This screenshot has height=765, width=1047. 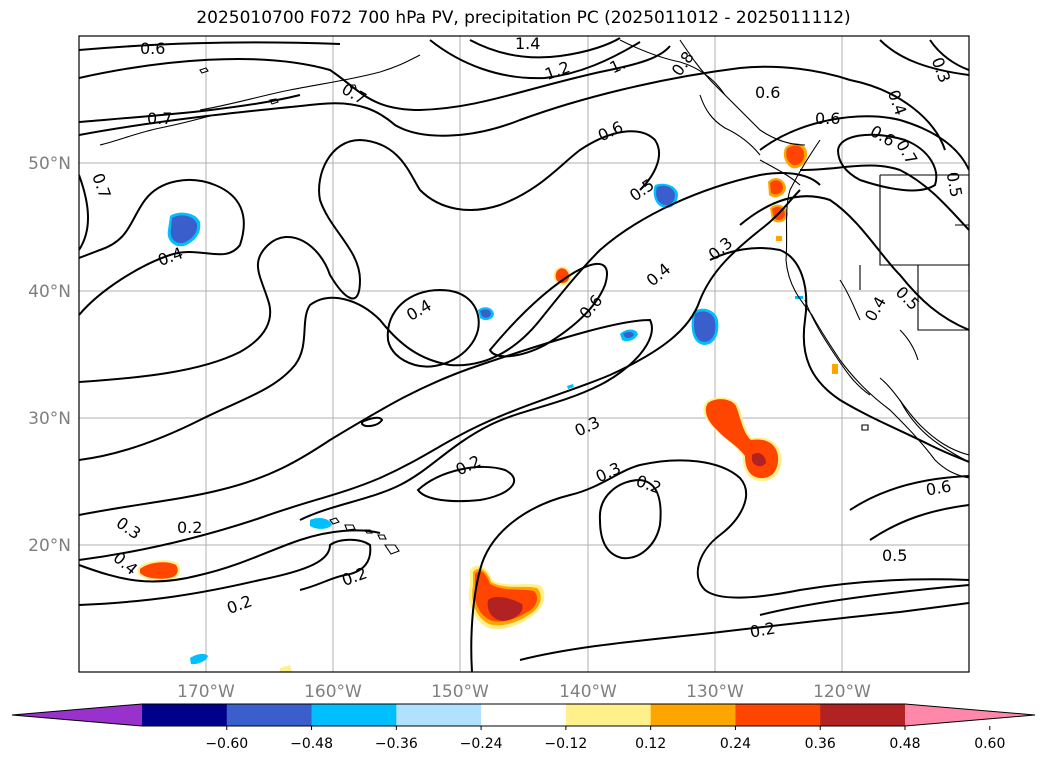 I want to click on colorbar-tick-label: 0.36, so click(x=820, y=744).